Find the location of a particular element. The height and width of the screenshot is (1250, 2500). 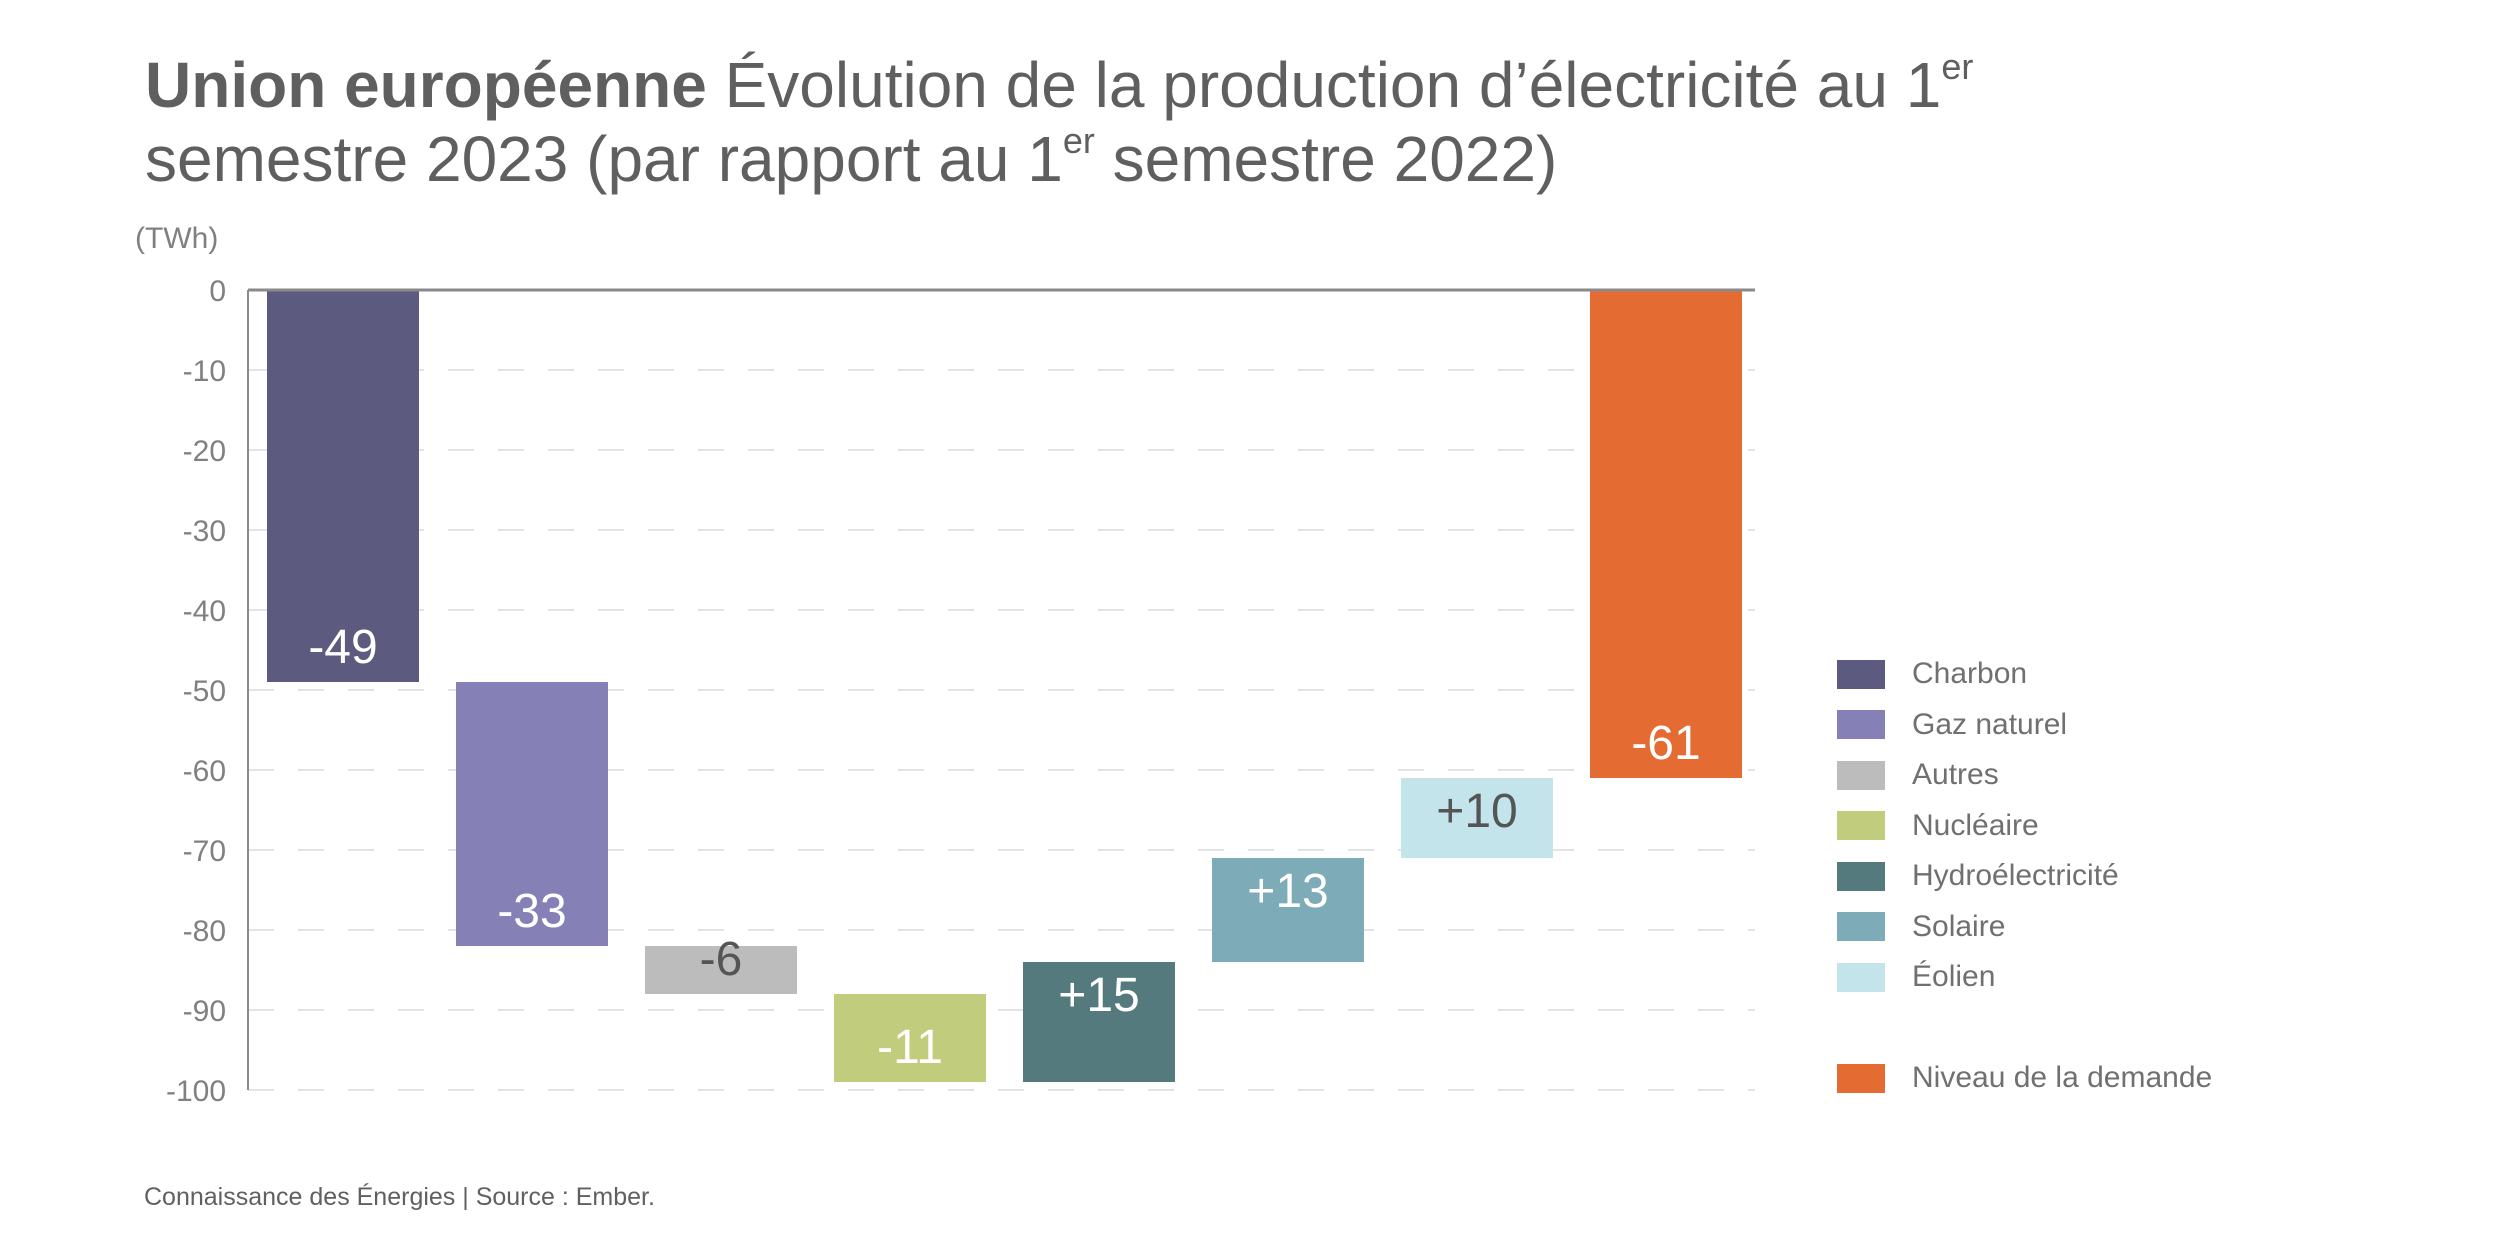

y-axis-unit: (TWh) is located at coordinates (177, 238).